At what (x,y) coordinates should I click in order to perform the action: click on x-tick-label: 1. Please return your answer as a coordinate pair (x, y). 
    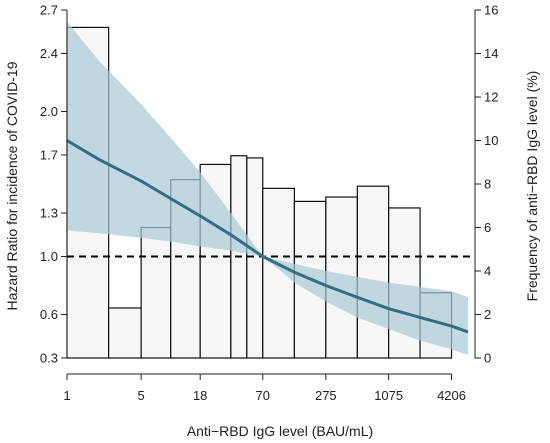
    Looking at the image, I should click on (66, 395).